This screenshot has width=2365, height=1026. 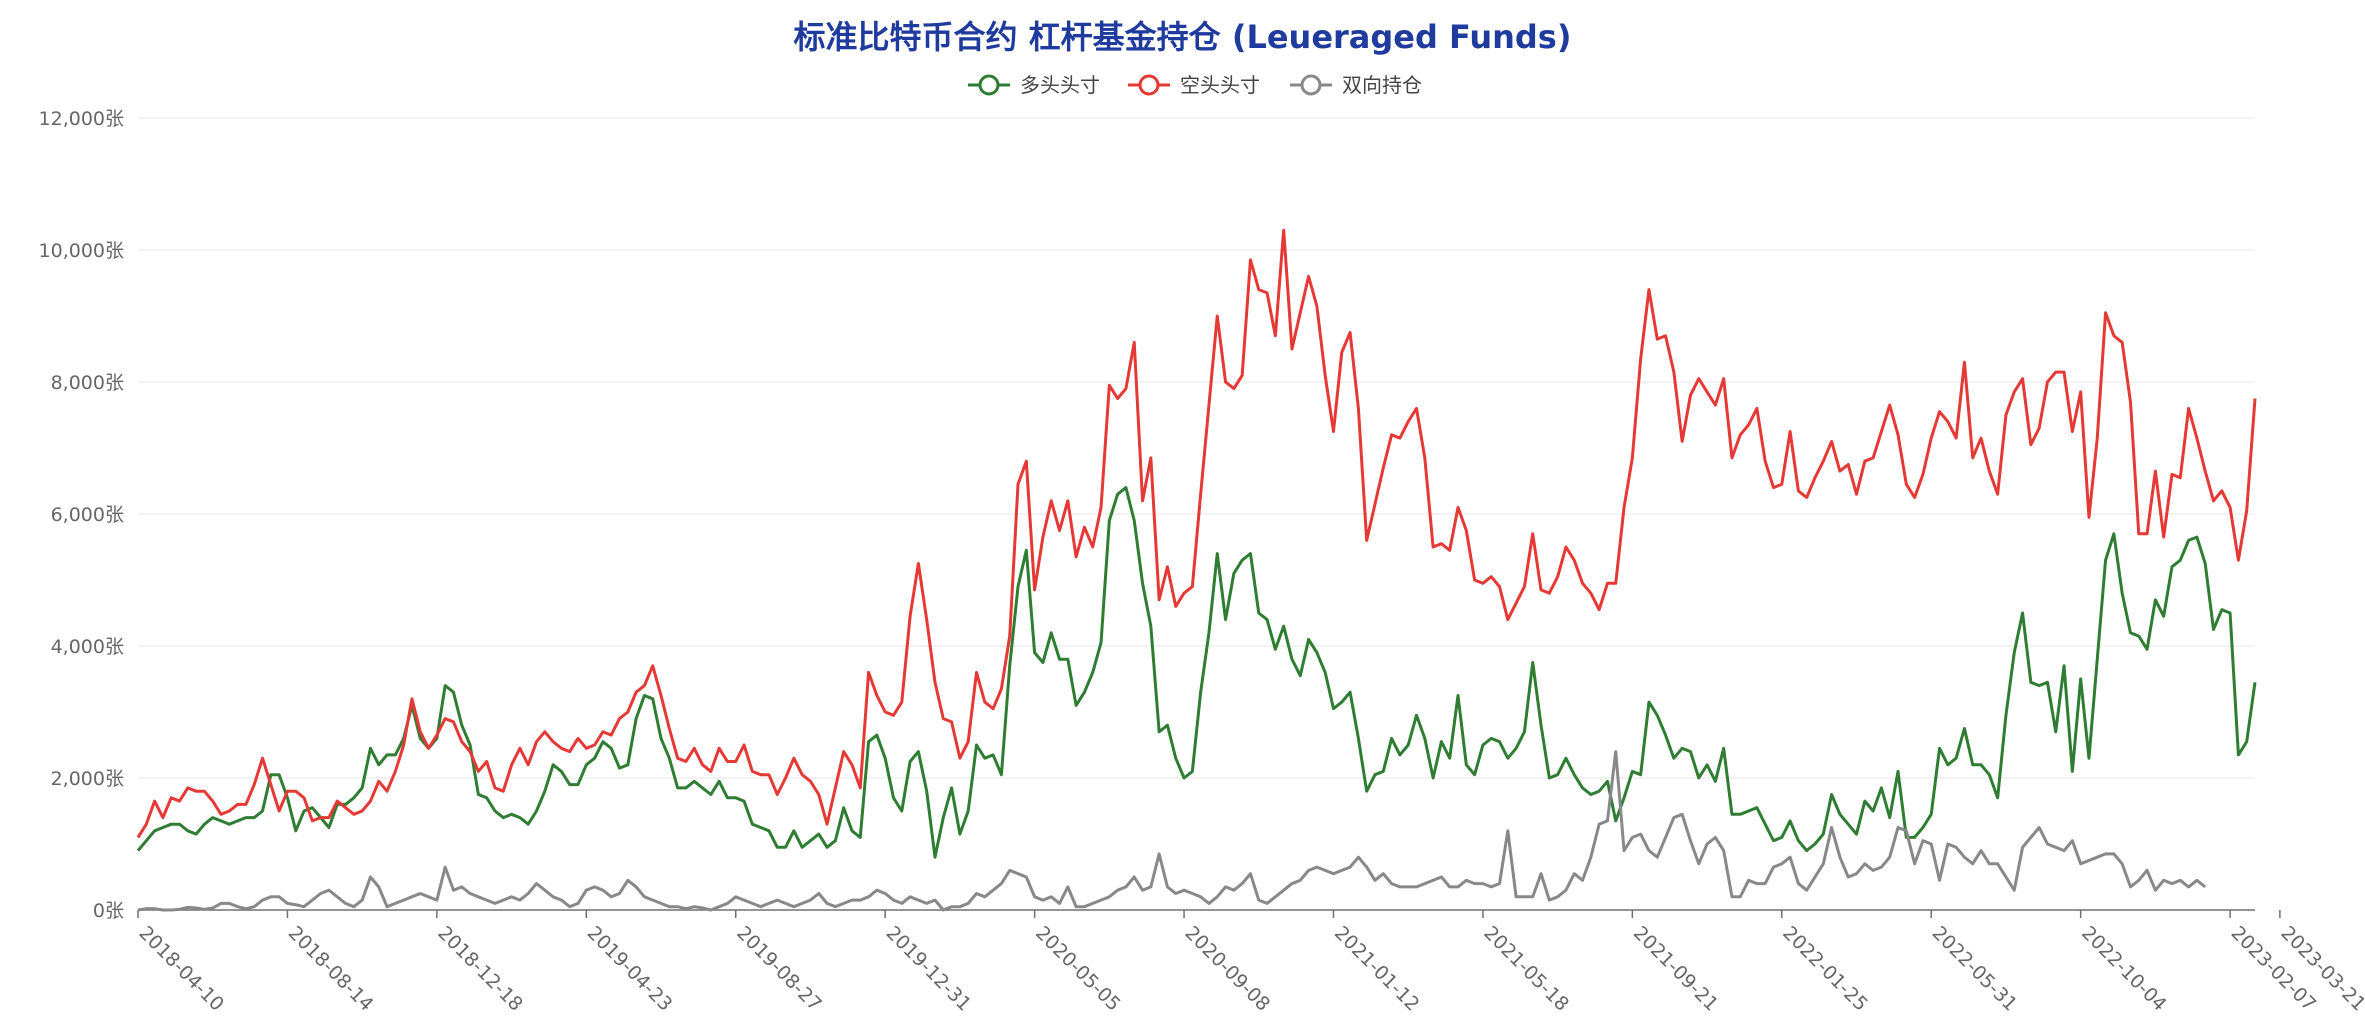 What do you see at coordinates (1228, 969) in the screenshot?
I see `x-tick-label: 2020-09-08` at bounding box center [1228, 969].